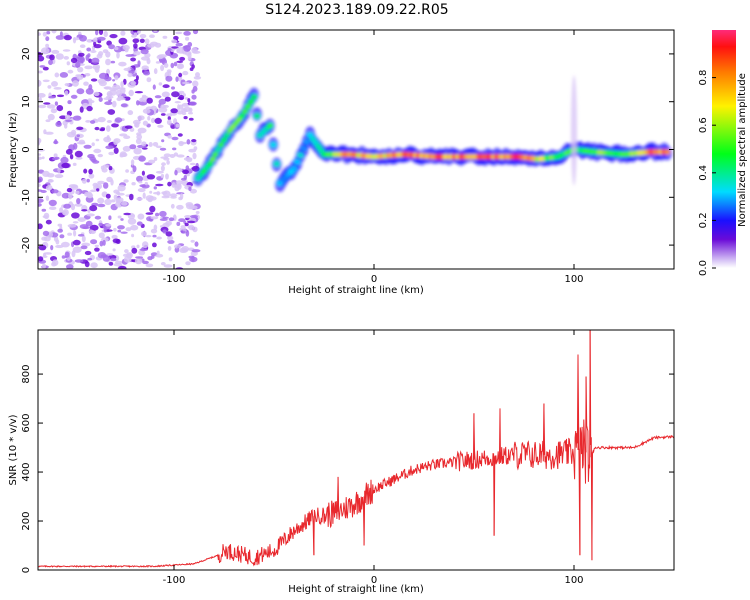 The image size is (750, 600). What do you see at coordinates (13, 449) in the screenshot?
I see `snr-y-axis-label: SNR (10 * v/v)` at bounding box center [13, 449].